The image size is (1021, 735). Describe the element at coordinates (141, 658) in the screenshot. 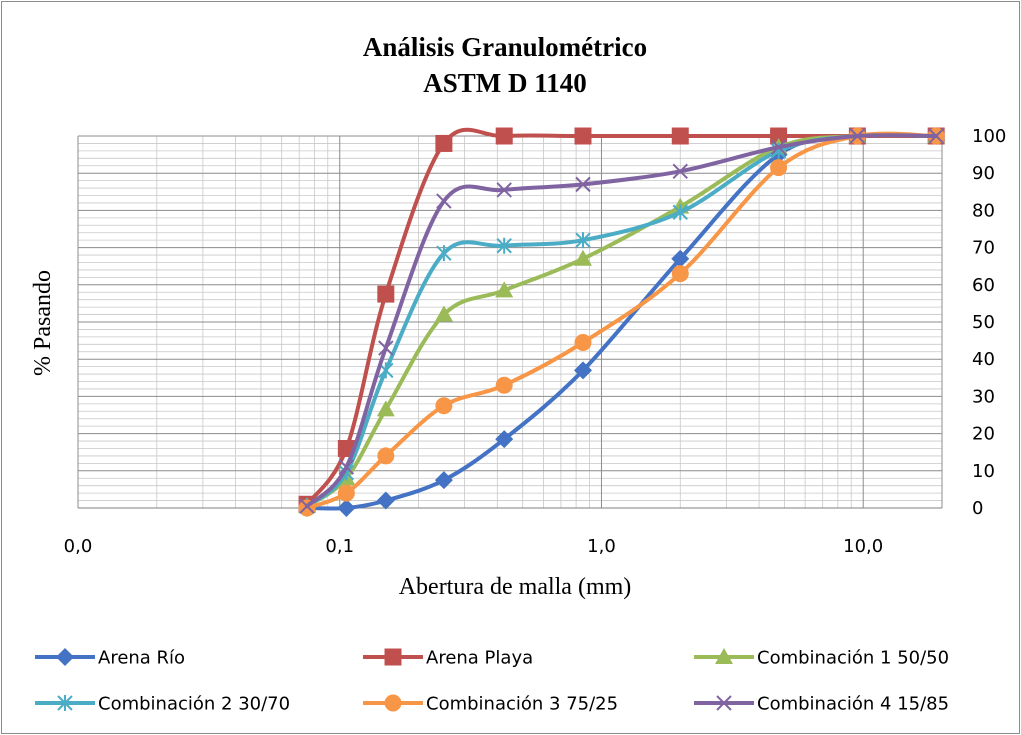

I see `legend-label: Arena Río` at that location.